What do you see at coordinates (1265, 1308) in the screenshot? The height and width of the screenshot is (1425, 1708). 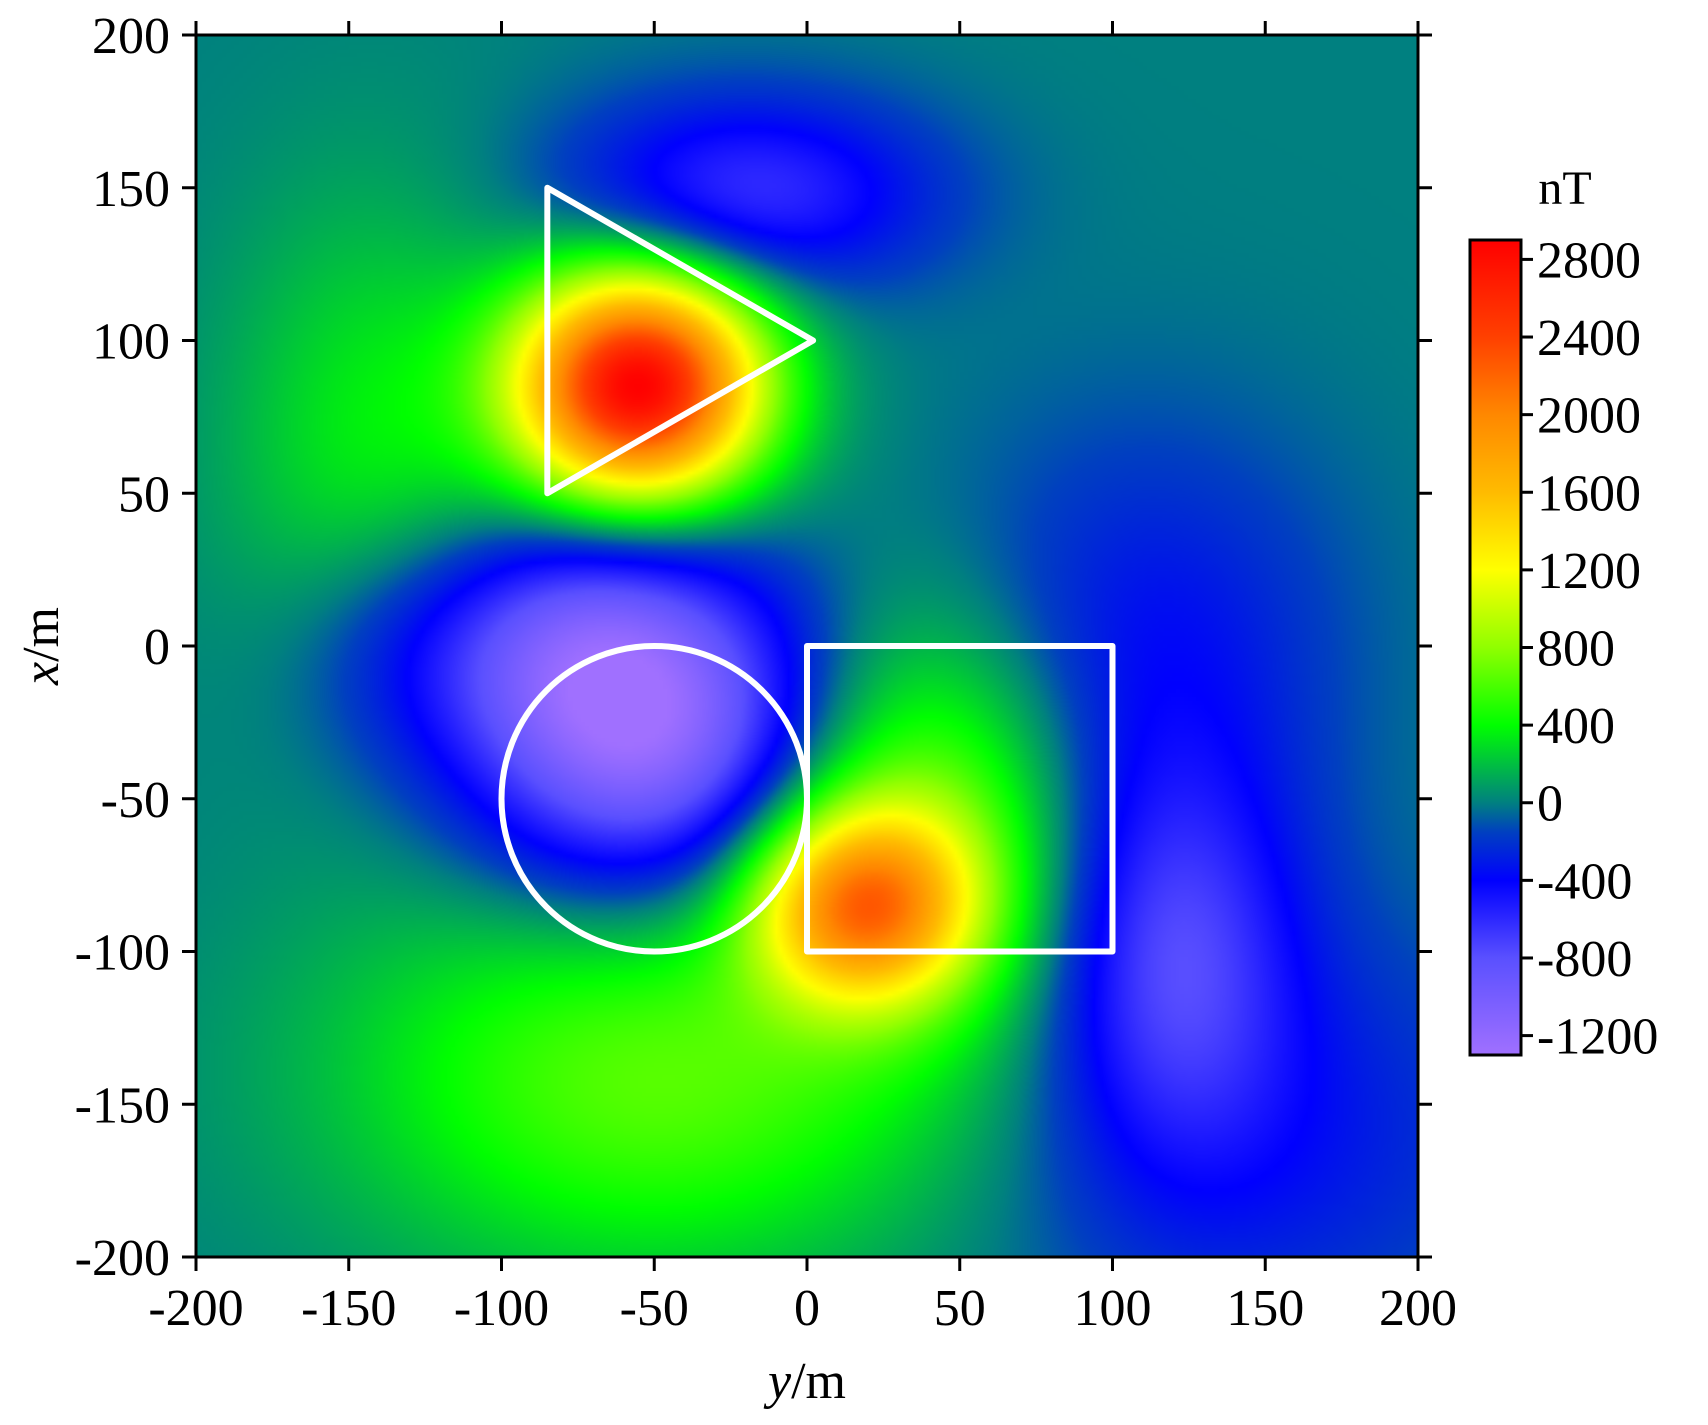 I see `x-tick-label: 150` at bounding box center [1265, 1308].